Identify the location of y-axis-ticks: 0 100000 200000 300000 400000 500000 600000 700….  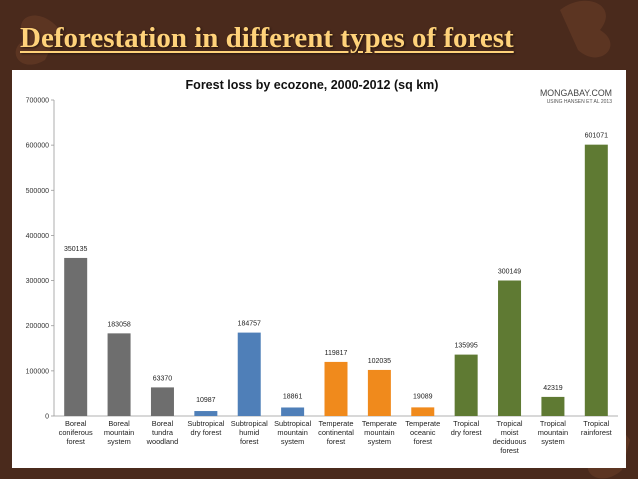
(40, 259).